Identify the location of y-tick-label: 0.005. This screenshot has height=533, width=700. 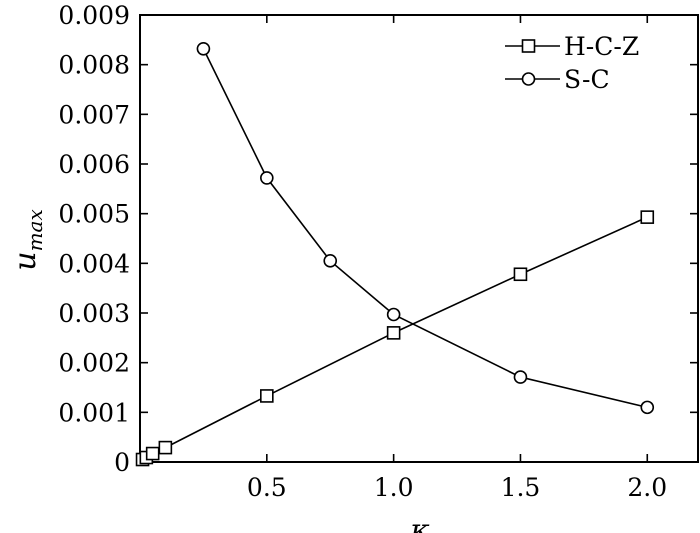
(94, 214).